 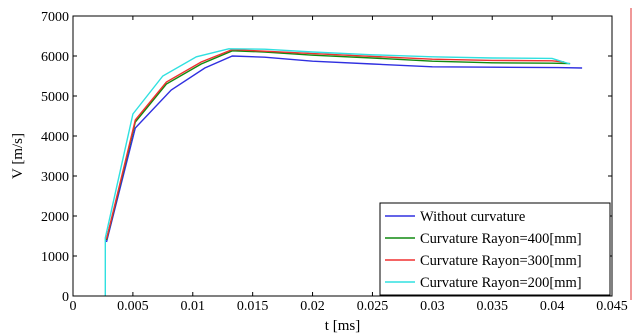 What do you see at coordinates (55, 57) in the screenshot?
I see `y-tick-label: 6000` at bounding box center [55, 57].